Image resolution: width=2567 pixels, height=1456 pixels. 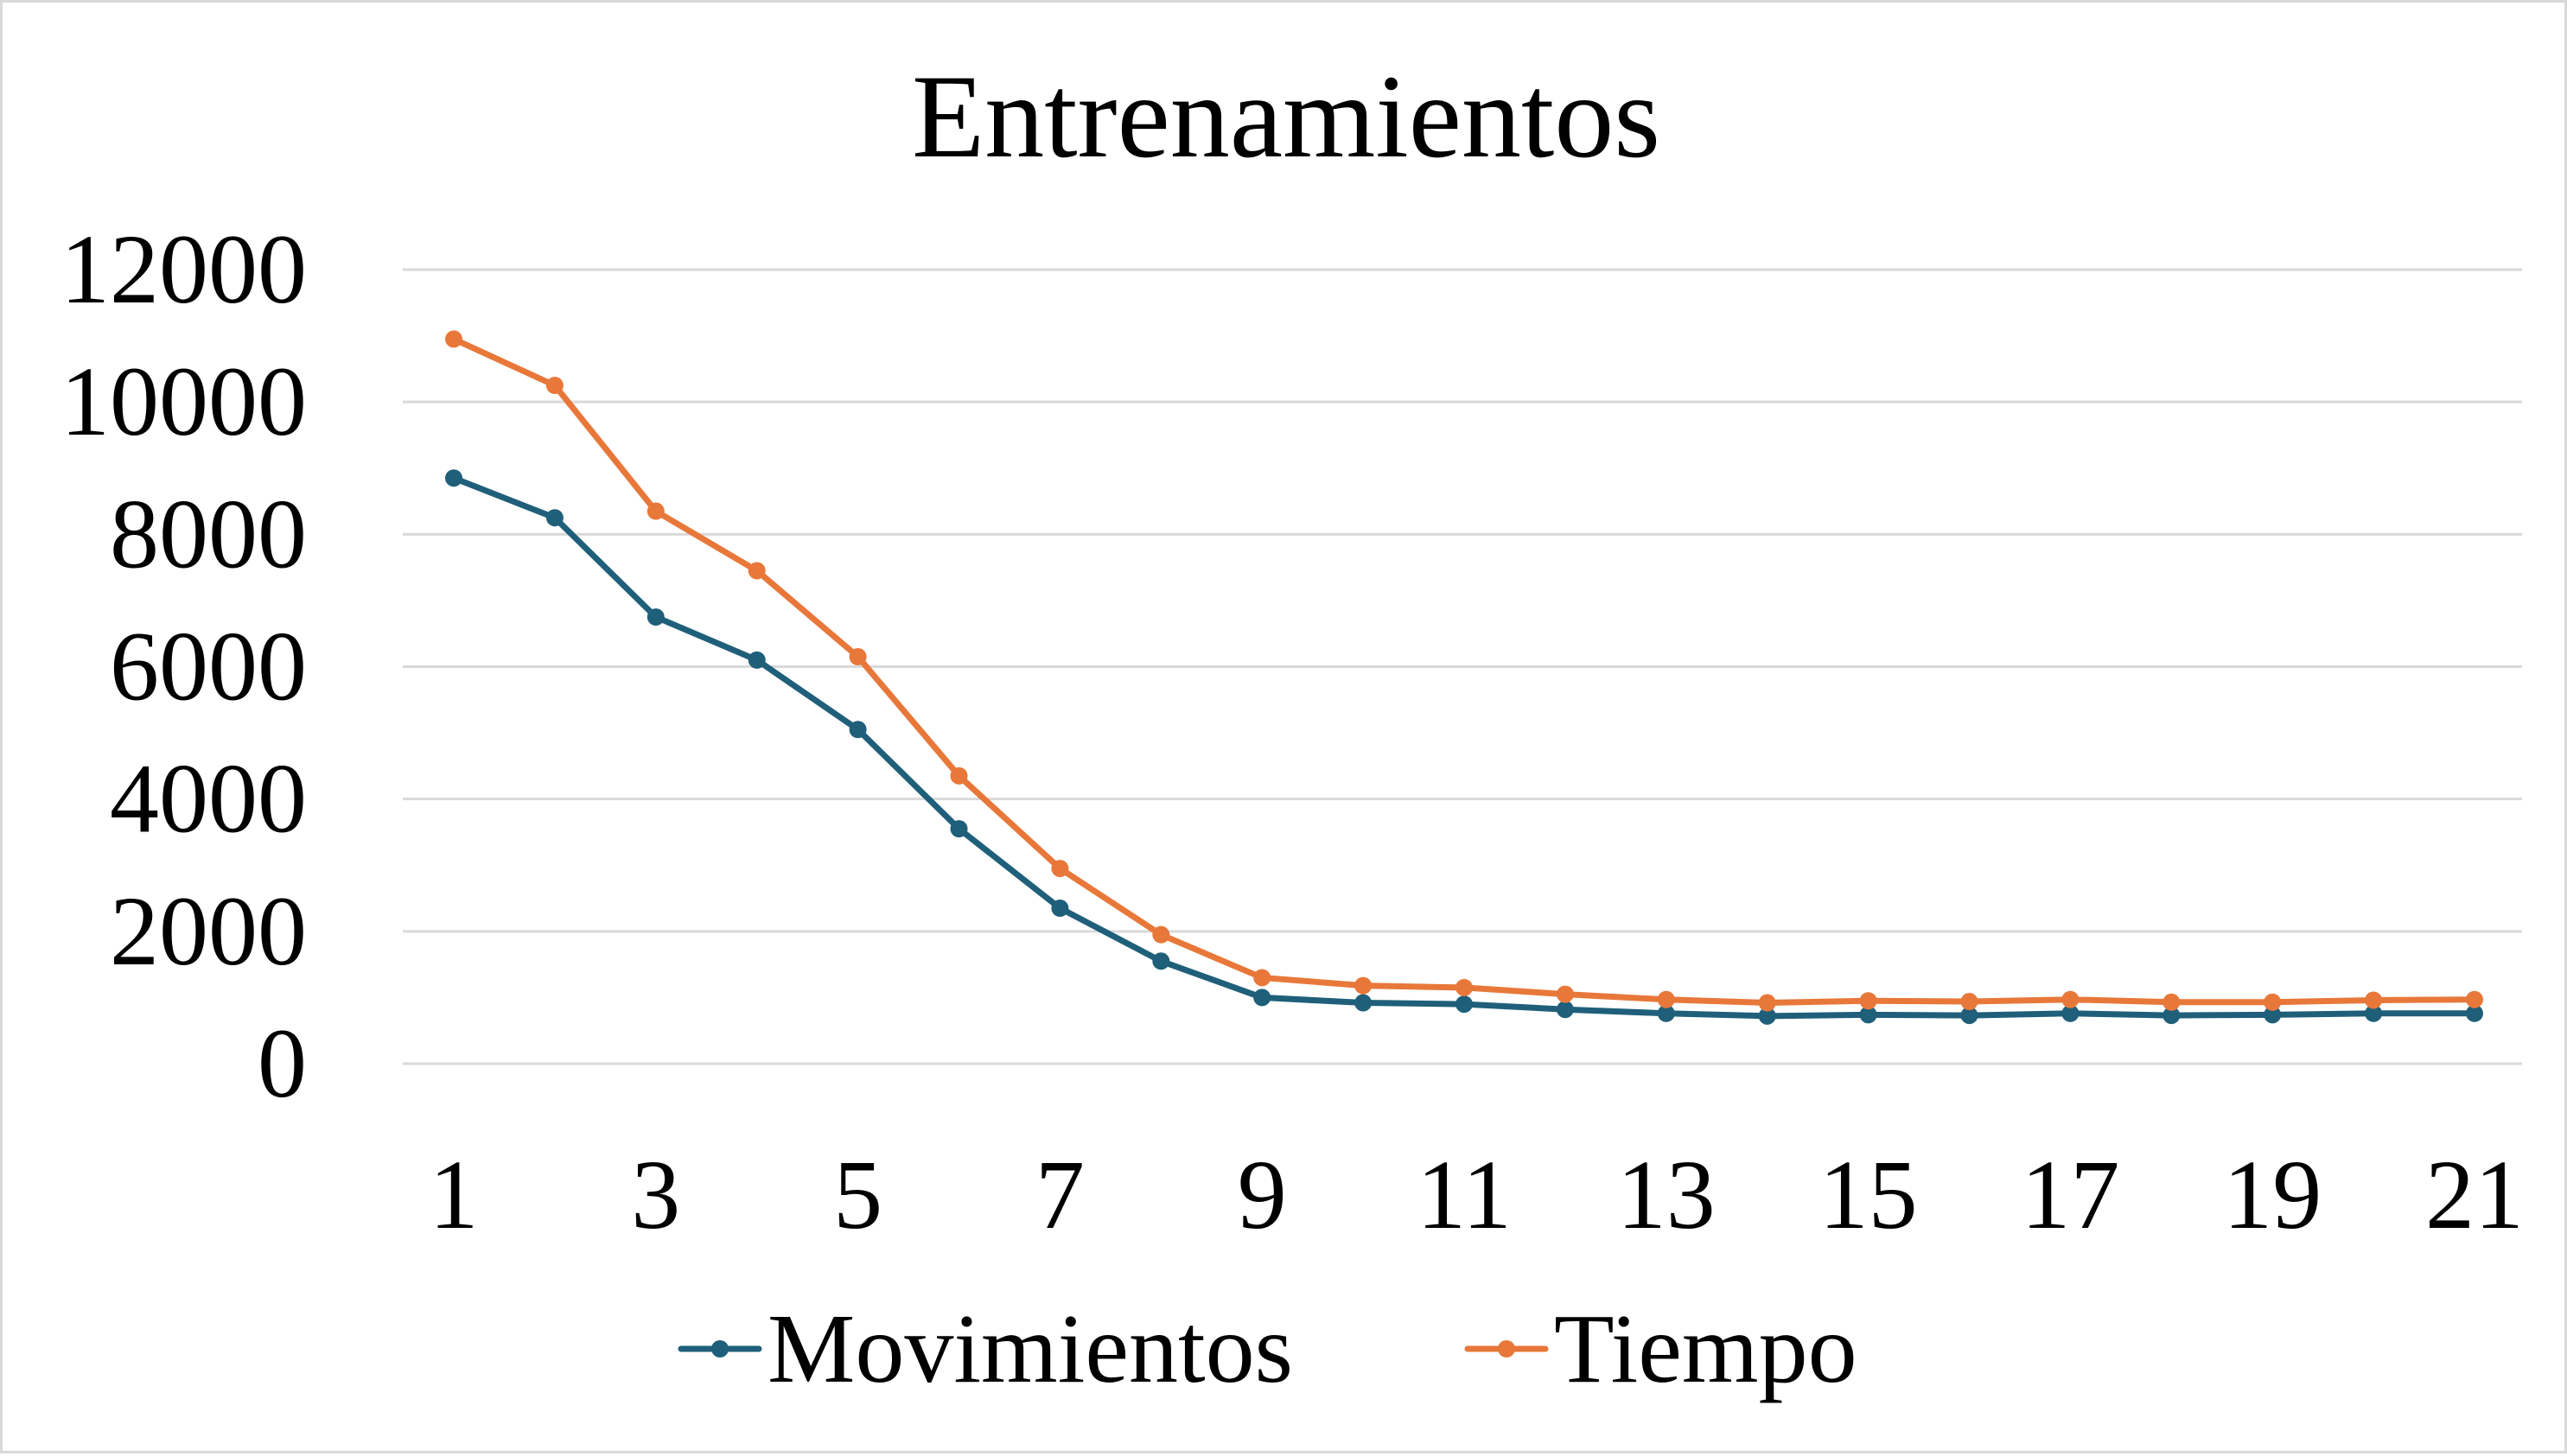 I want to click on legend: Movimientos Tiempo, so click(x=1268, y=1349).